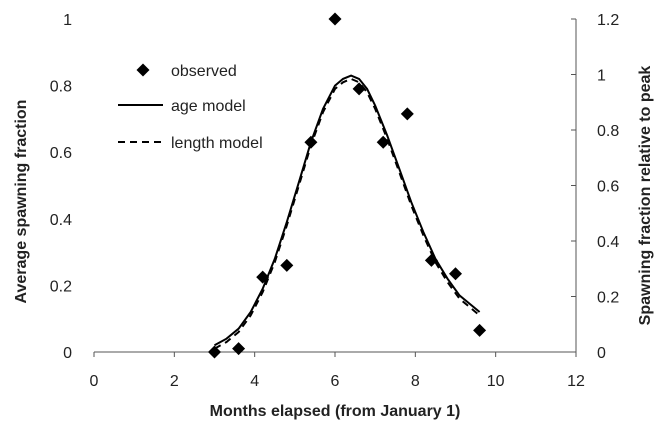 Image resolution: width=664 pixels, height=424 pixels. I want to click on legend: observed age model length model, so click(190, 107).